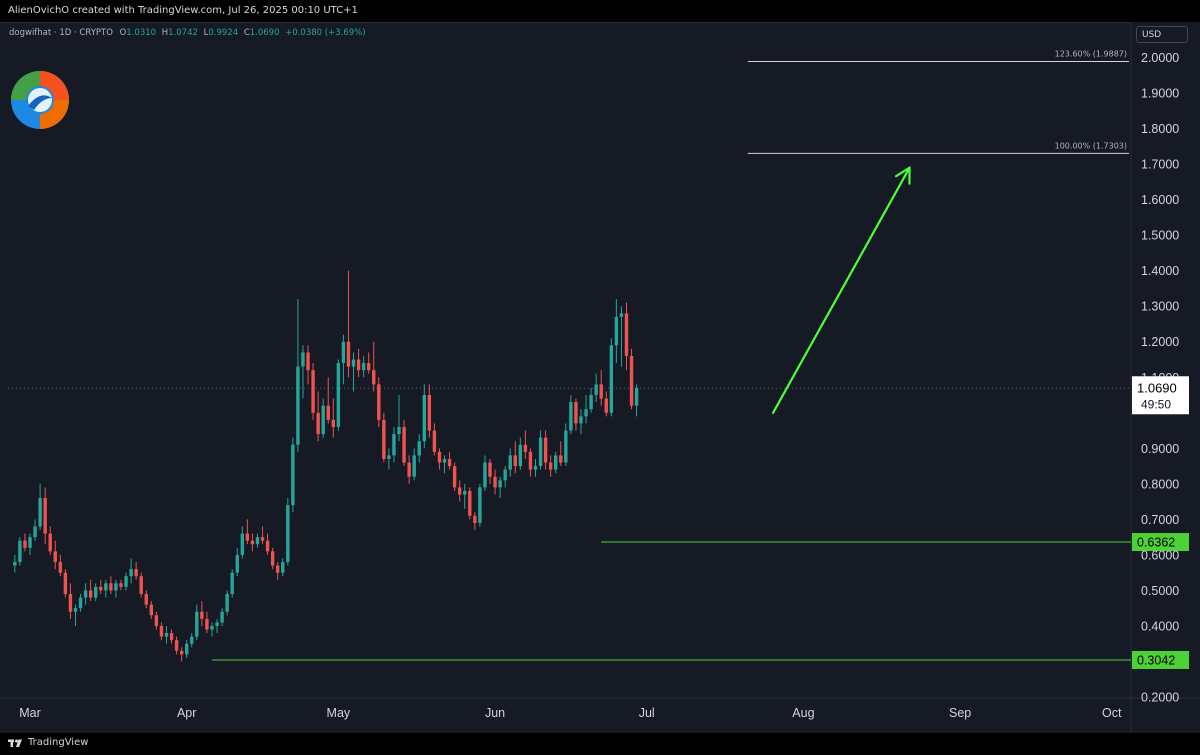 This screenshot has height=755, width=1200. What do you see at coordinates (48, 742) in the screenshot?
I see `footer-brand: TradingView` at bounding box center [48, 742].